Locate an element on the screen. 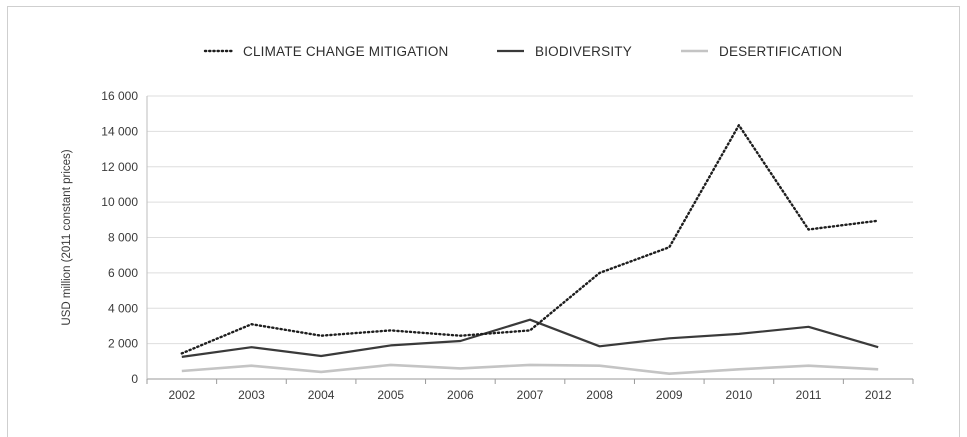  y-tick-label: 14 000 is located at coordinates (119, 131).